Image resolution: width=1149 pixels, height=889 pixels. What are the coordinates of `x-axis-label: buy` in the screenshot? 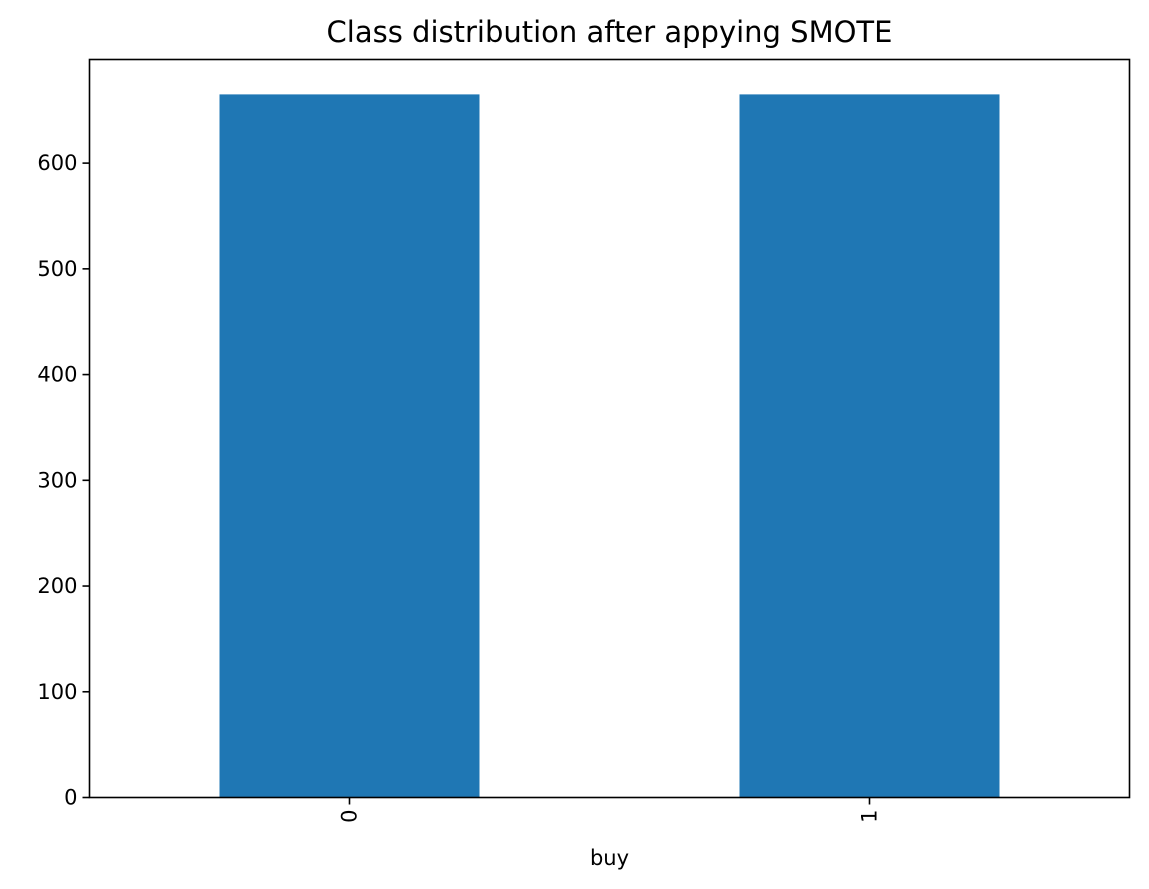 It's located at (609, 858).